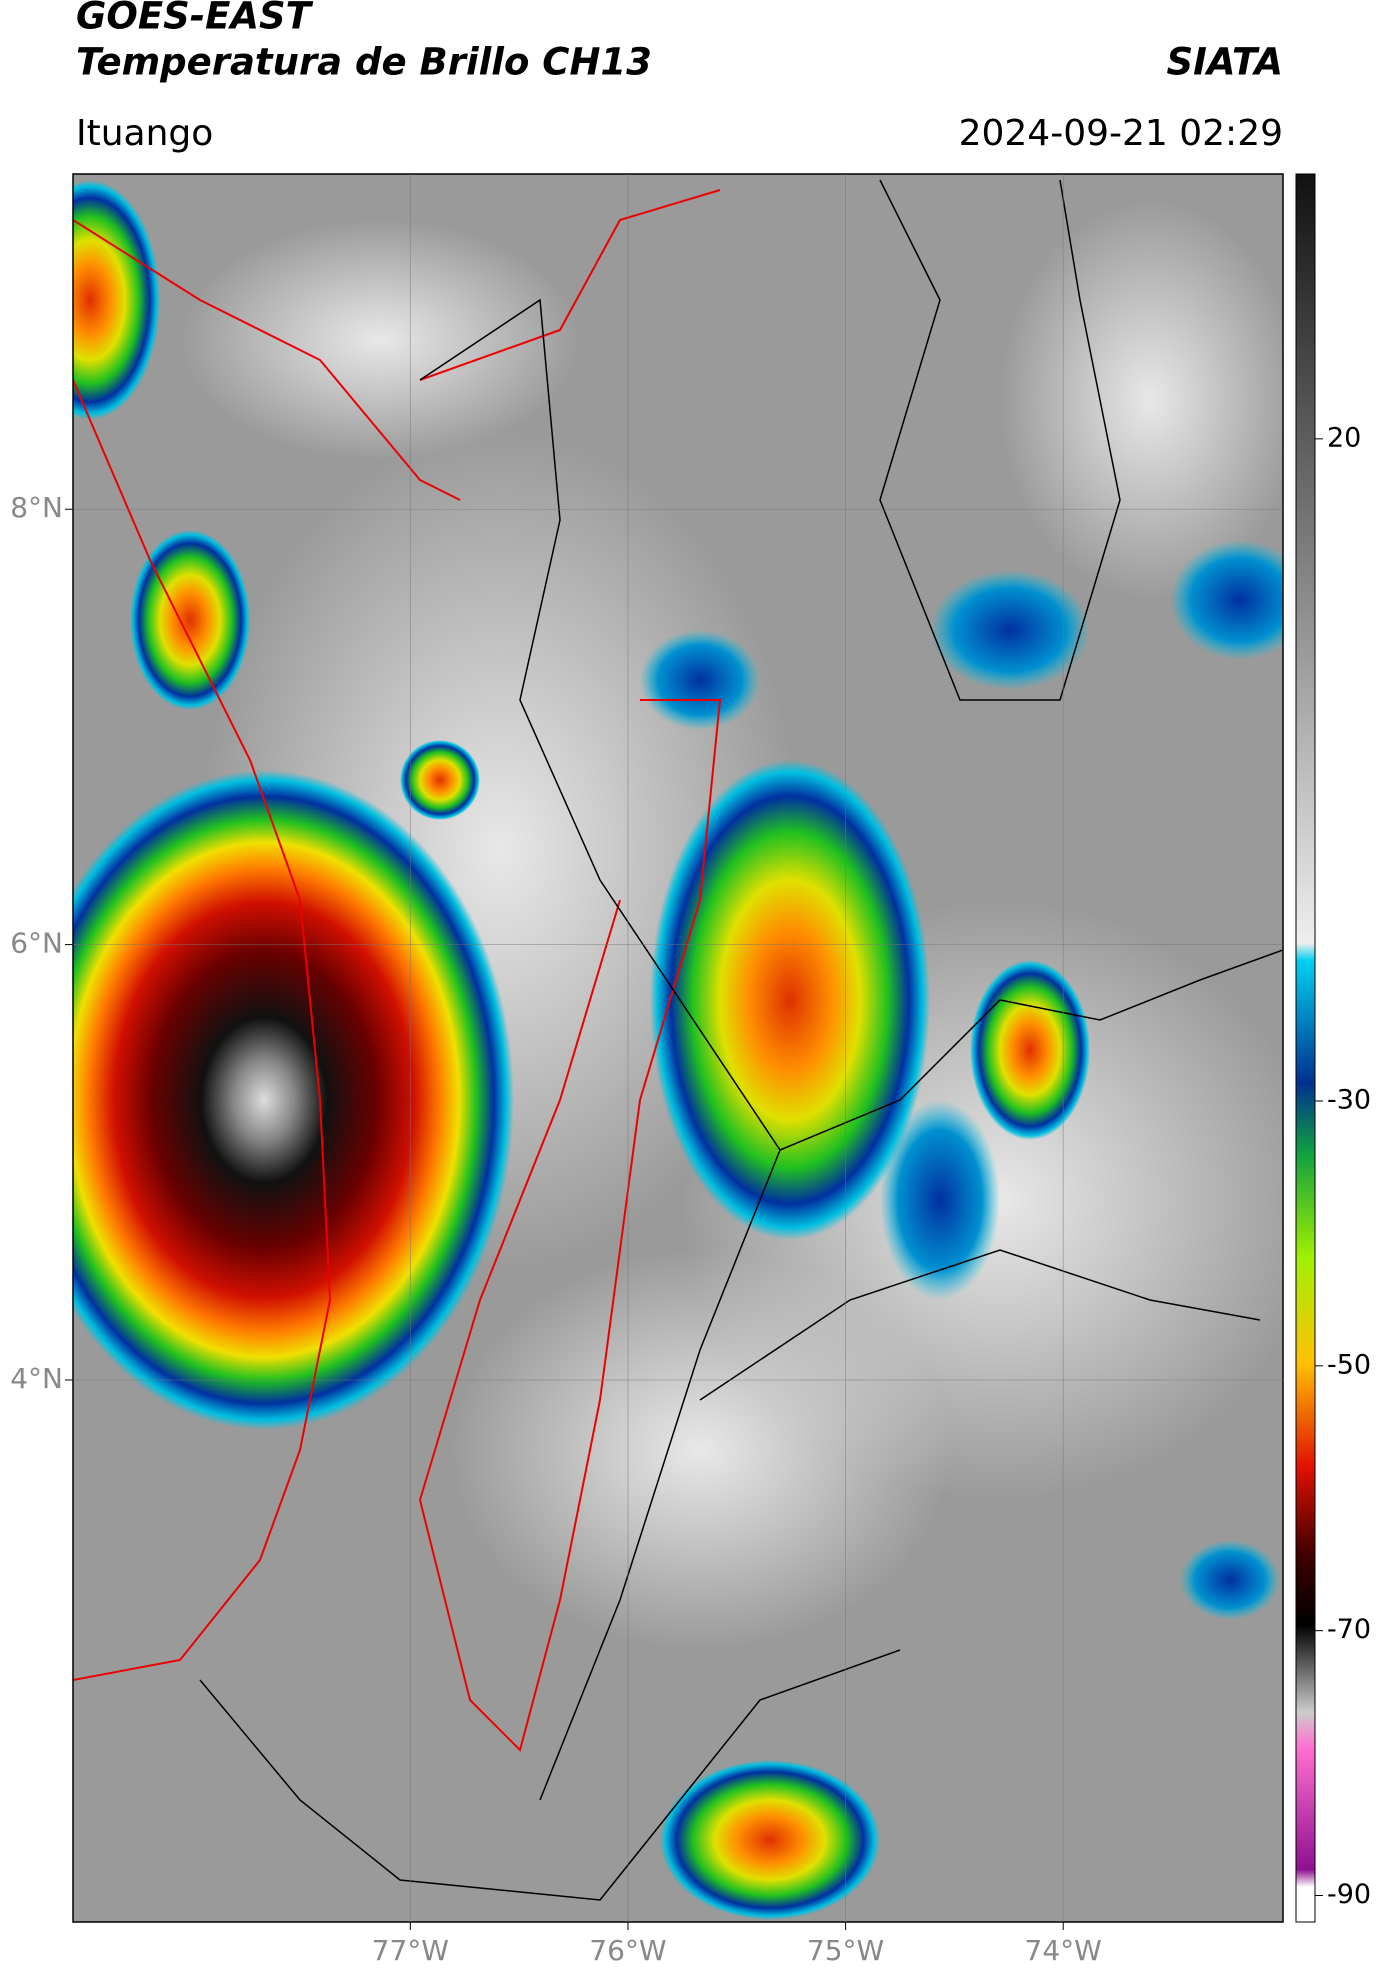 The height and width of the screenshot is (1985, 1384). Describe the element at coordinates (1349, 1894) in the screenshot. I see `colorbar-tick-label: -90` at that location.